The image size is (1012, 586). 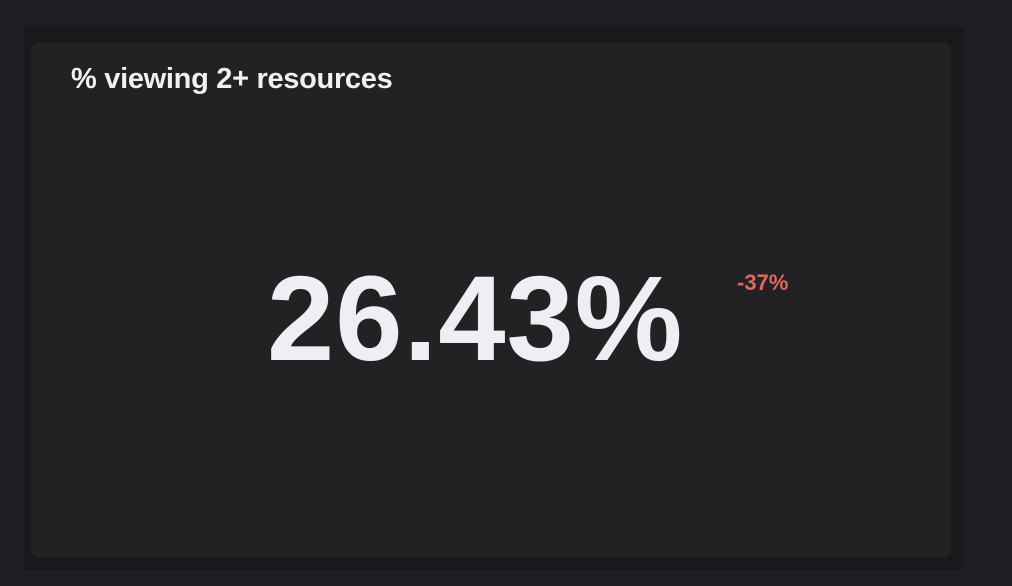 I want to click on card-title: % viewing 2+ resources, so click(x=232, y=79).